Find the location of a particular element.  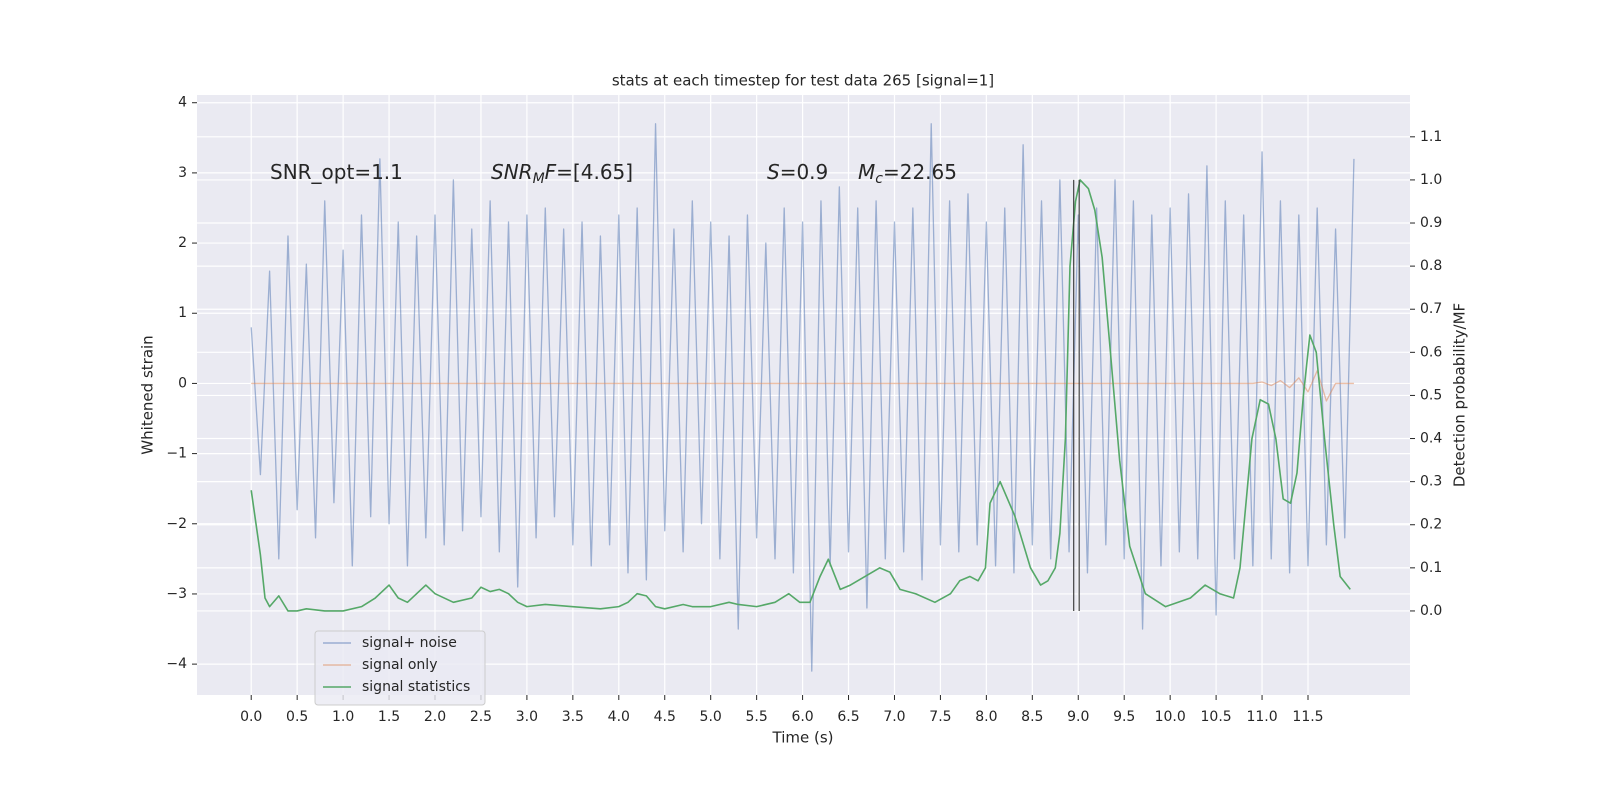

annotation: SNRMF=[4.65] is located at coordinates (562, 174).